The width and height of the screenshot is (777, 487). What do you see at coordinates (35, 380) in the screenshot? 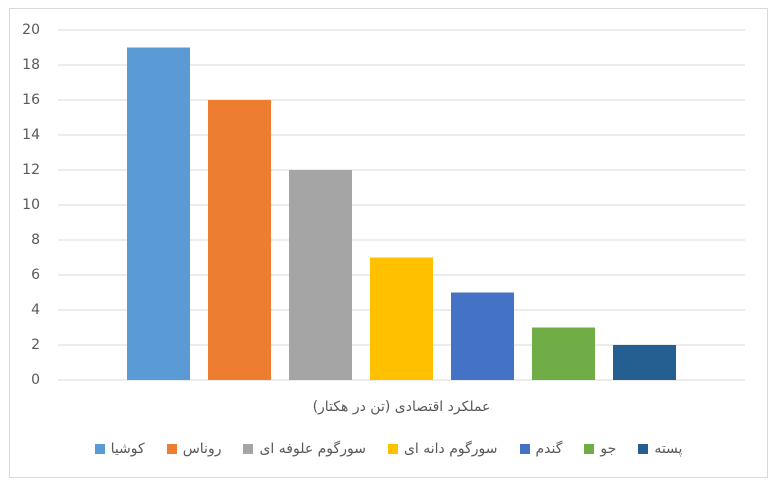
I see `y-tick-label: 0` at bounding box center [35, 380].